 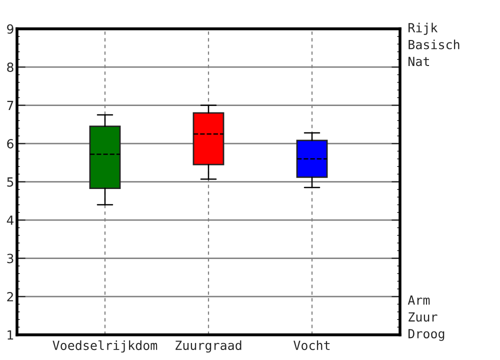 What do you see at coordinates (10, 29) in the screenshot?
I see `y-tick-label: 9` at bounding box center [10, 29].